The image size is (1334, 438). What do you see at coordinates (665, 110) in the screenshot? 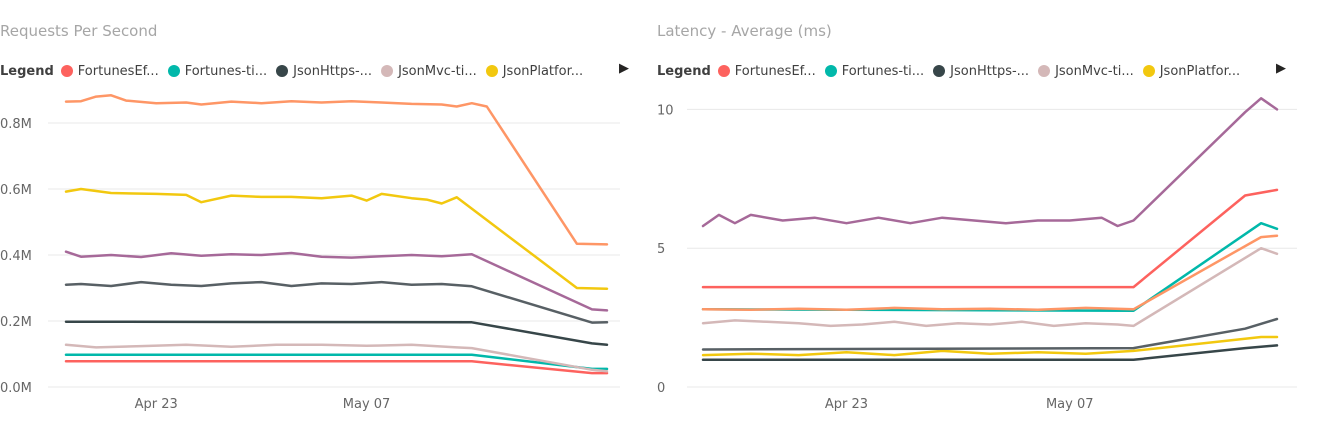
I see `y-tick-label: 10` at bounding box center [665, 110].